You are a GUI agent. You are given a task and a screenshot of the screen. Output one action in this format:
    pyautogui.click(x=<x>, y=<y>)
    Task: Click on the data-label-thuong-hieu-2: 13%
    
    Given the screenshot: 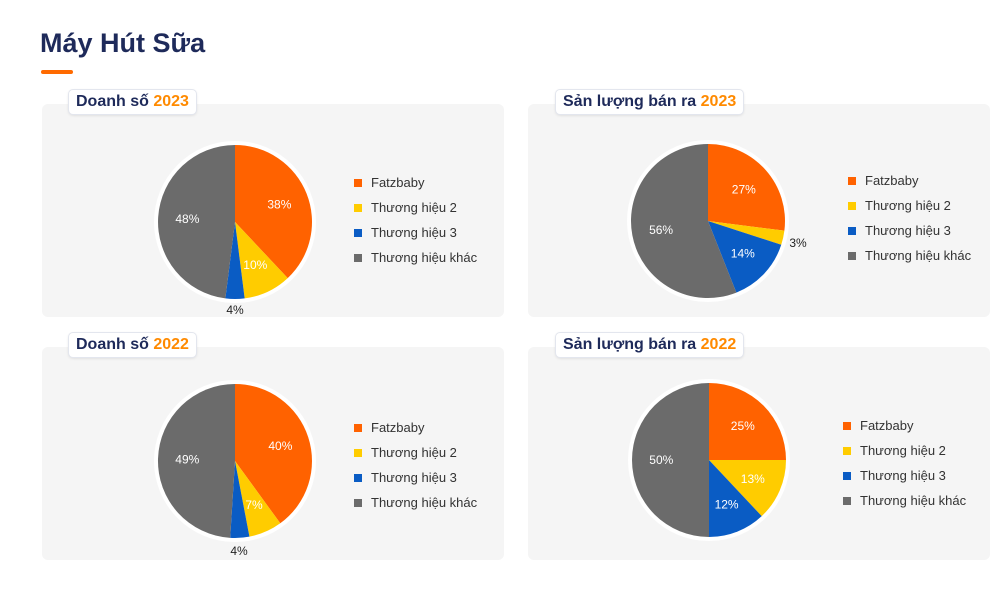 What is the action you would take?
    pyautogui.click(x=753, y=479)
    